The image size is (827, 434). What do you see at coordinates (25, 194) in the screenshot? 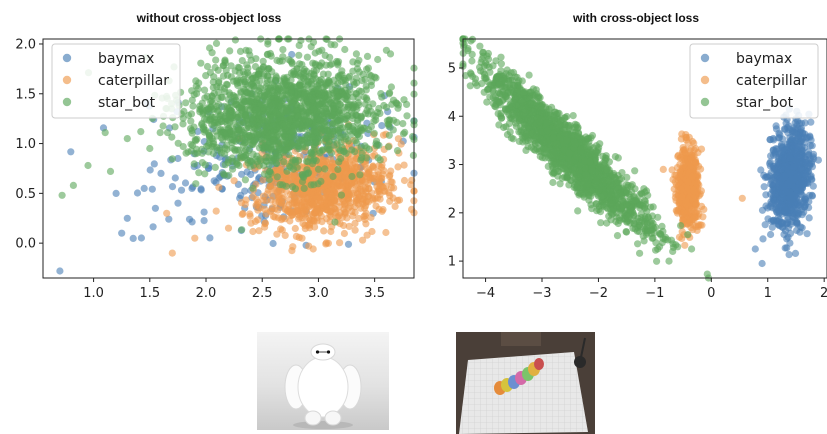
I see `y-tick-label: 0.5` at bounding box center [25, 194].